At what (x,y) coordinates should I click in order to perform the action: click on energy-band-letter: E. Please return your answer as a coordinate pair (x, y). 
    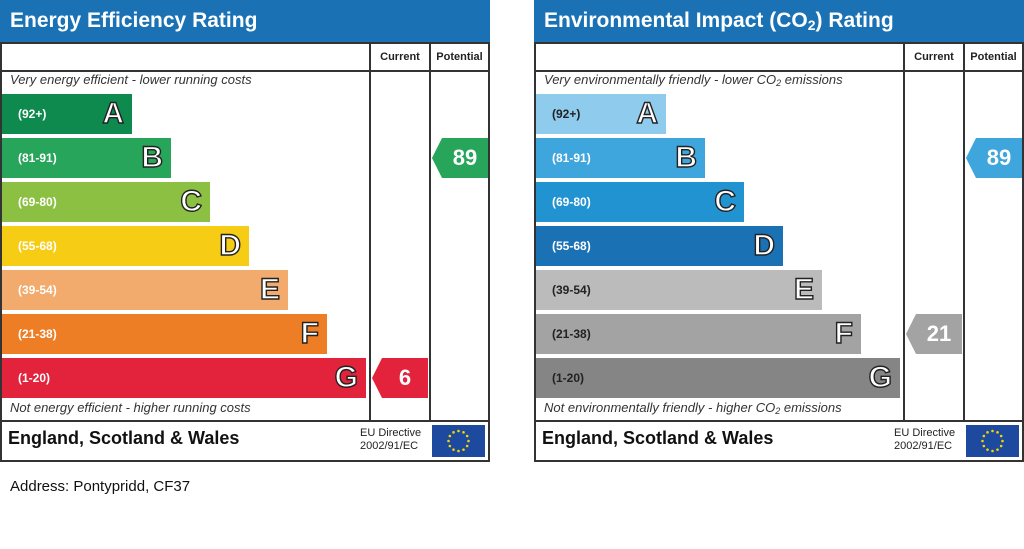
    Looking at the image, I should click on (269, 289).